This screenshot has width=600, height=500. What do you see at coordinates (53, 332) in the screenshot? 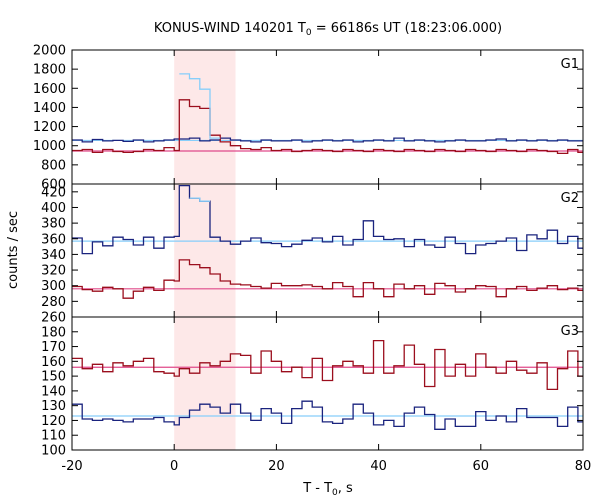
I see `y-tick-label: 180` at bounding box center [53, 332].